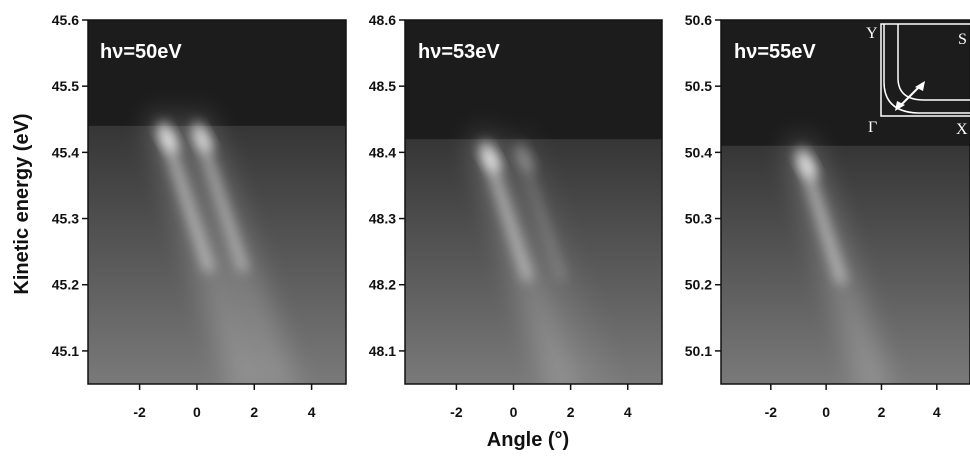 This screenshot has height=456, width=970. Describe the element at coordinates (65, 86) in the screenshot. I see `y-tick-label: 45.5` at that location.